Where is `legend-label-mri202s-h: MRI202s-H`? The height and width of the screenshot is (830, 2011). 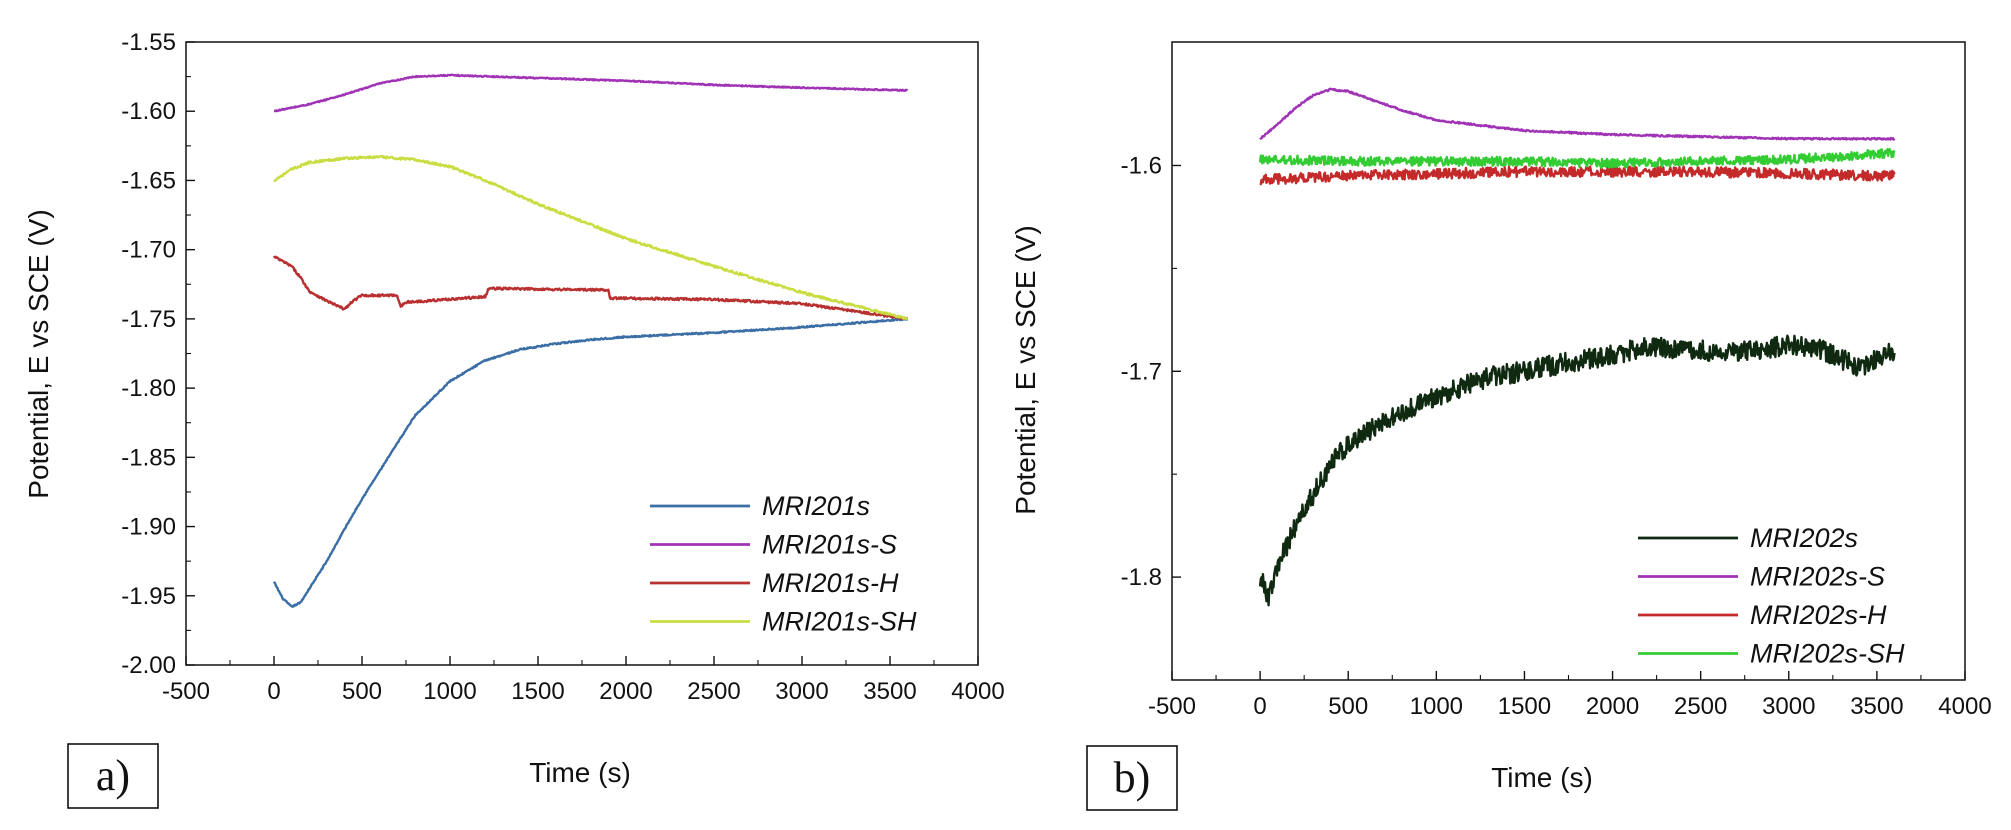
legend-label-mri202s-h: MRI202s-H is located at coordinates (1818, 615).